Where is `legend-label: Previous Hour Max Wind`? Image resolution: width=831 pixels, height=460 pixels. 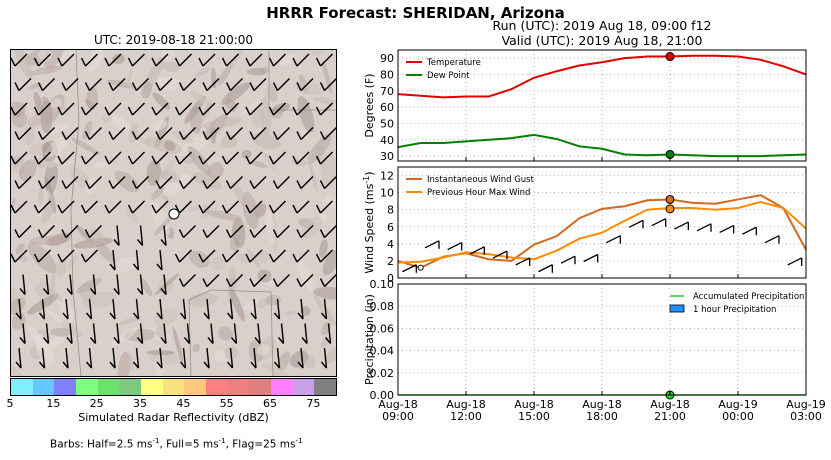
legend-label: Previous Hour Max Wind is located at coordinates (478, 193).